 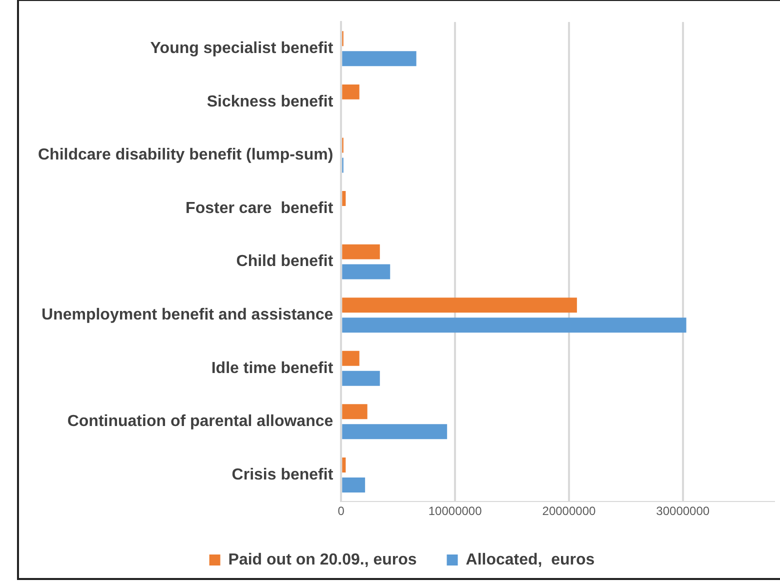 I want to click on y-tick-label: Sickness benefit, so click(x=270, y=101).